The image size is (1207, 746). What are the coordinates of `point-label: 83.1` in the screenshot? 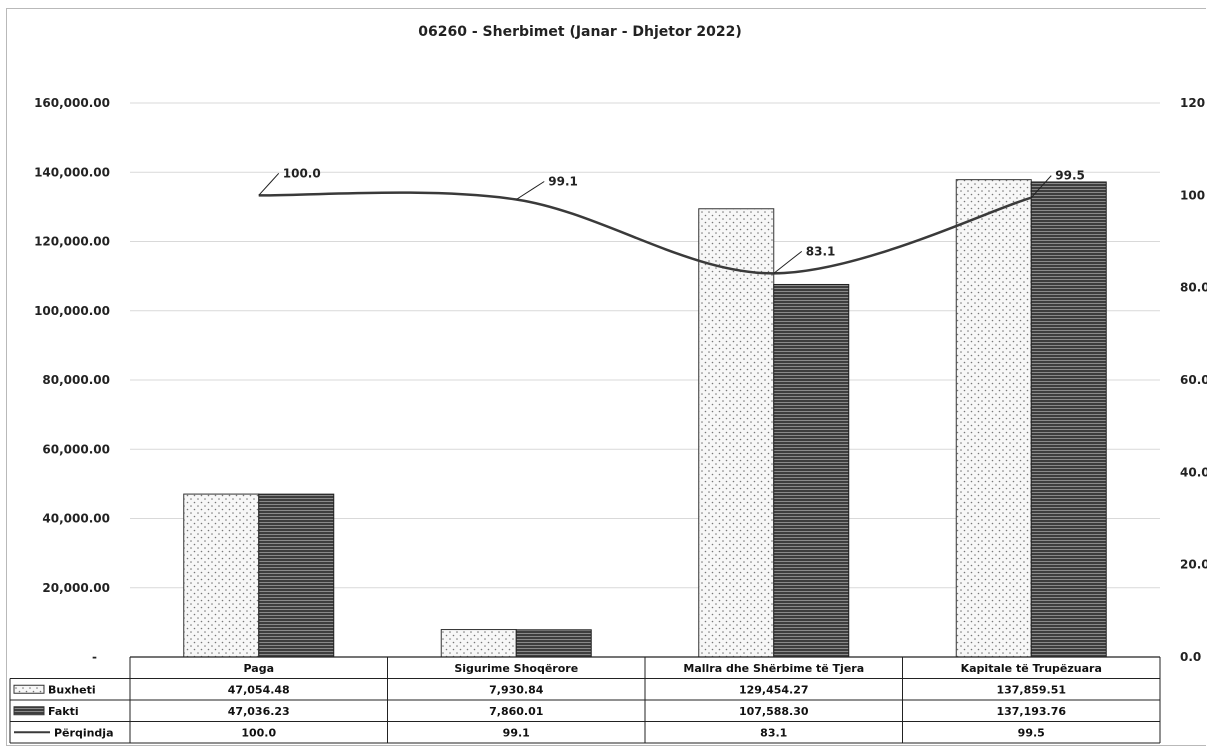 It's located at (821, 251).